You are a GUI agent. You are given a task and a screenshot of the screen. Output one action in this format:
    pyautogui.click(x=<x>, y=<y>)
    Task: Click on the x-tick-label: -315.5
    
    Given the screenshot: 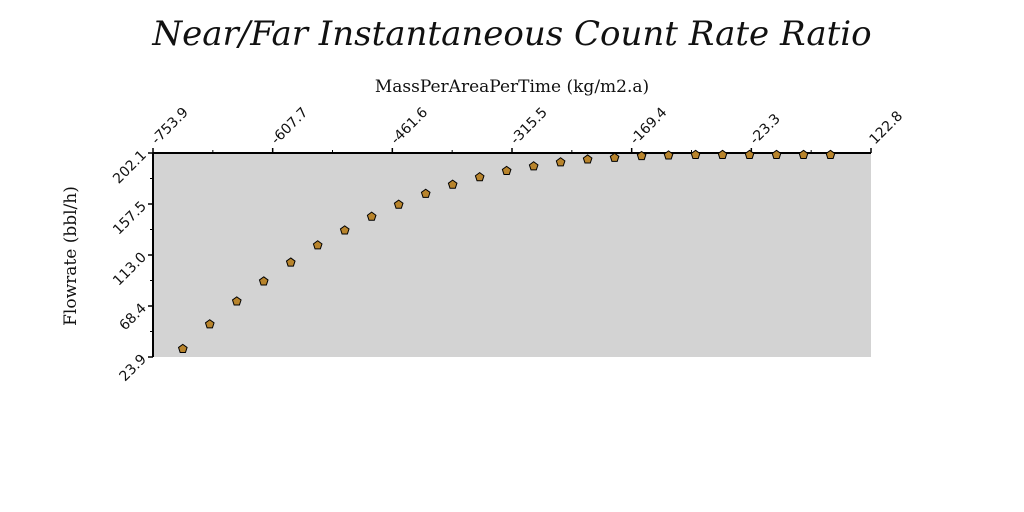 What is the action you would take?
    pyautogui.click(x=529, y=126)
    